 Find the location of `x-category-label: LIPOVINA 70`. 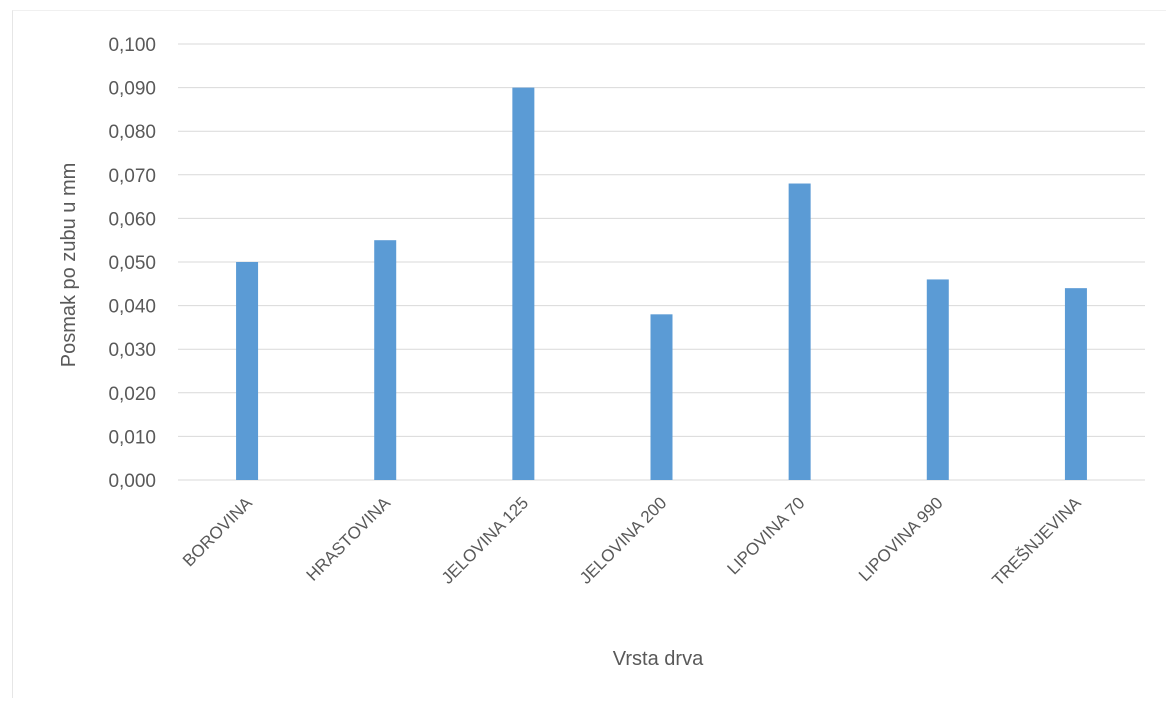

x-category-label: LIPOVINA 70 is located at coordinates (766, 535).